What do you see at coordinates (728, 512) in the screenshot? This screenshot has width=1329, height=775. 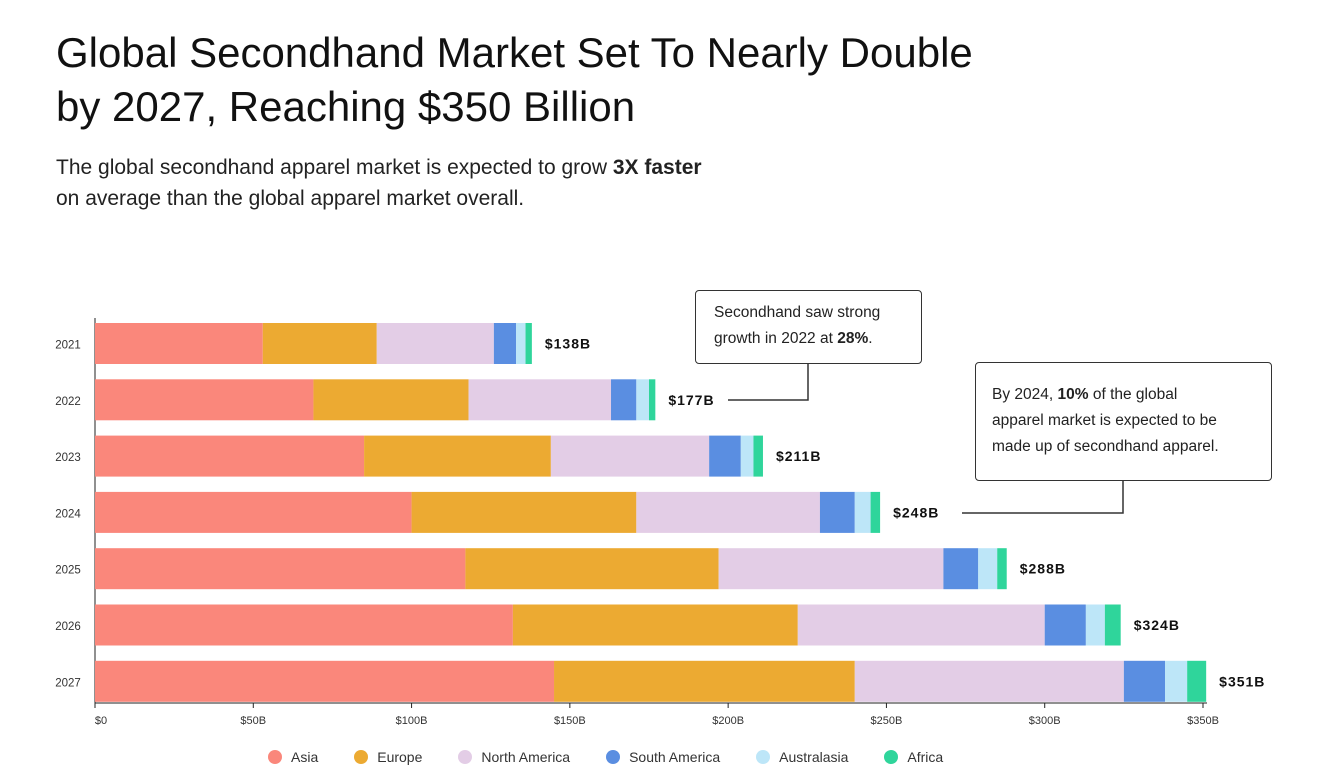 I see `bar-2024-north-america` at bounding box center [728, 512].